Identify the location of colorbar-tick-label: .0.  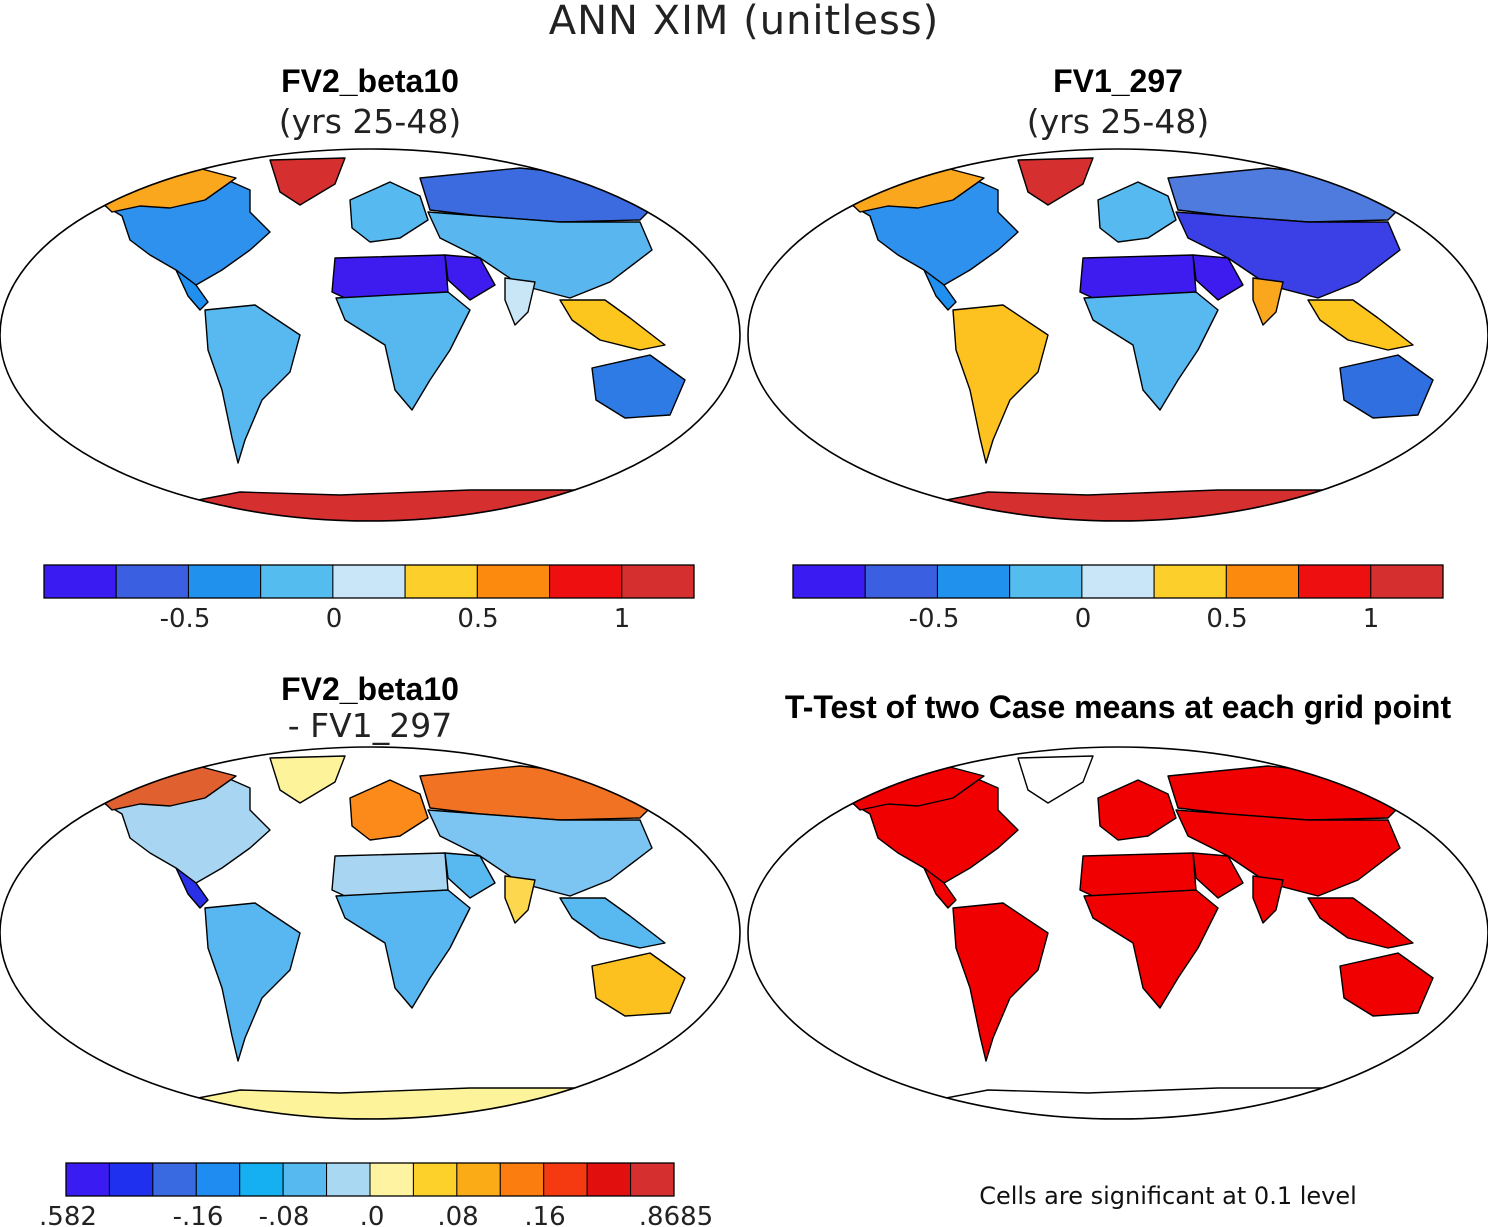
(372, 1214).